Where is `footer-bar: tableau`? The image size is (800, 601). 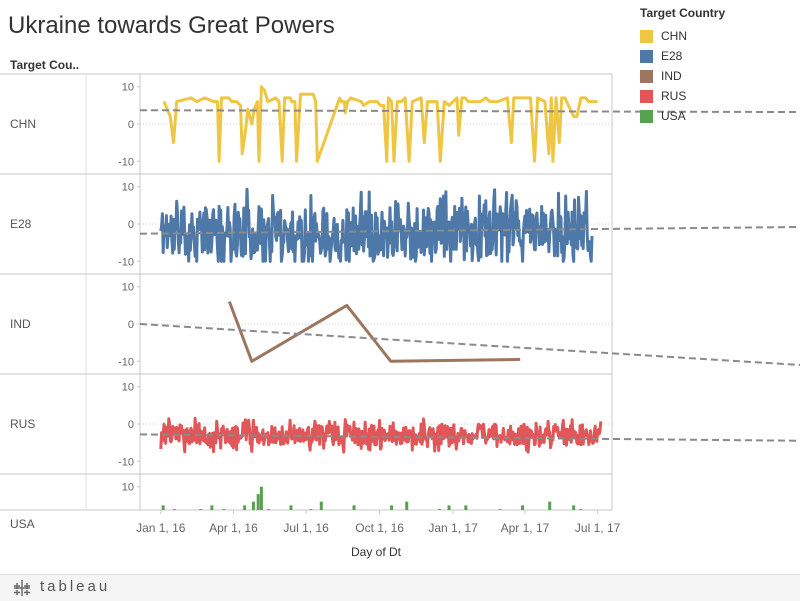
footer-bar: tableau is located at coordinates (400, 587).